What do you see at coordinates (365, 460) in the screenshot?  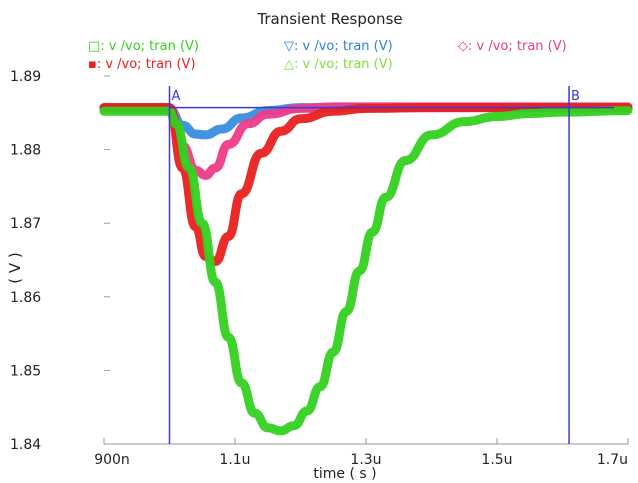 I see `x-tick-label: 1.3u` at bounding box center [365, 460].